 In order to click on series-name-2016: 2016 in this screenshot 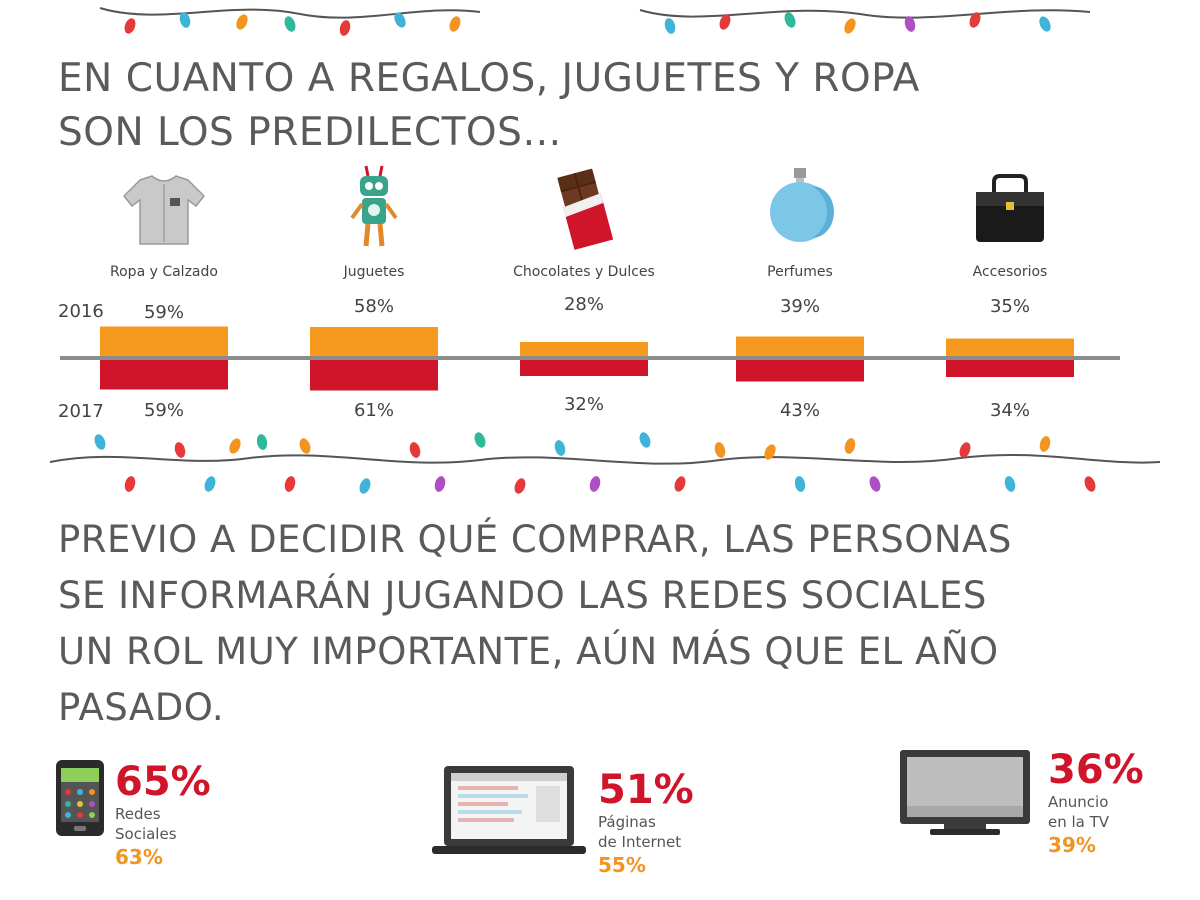, I will do `click(81, 311)`.